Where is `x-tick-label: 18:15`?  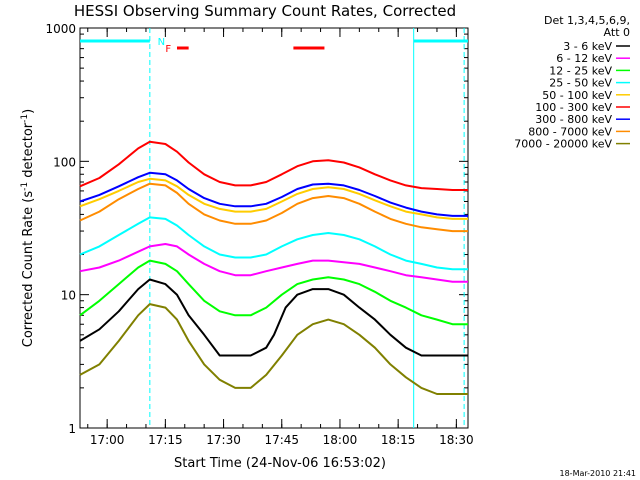
x-tick-label: 18:15 is located at coordinates (398, 440).